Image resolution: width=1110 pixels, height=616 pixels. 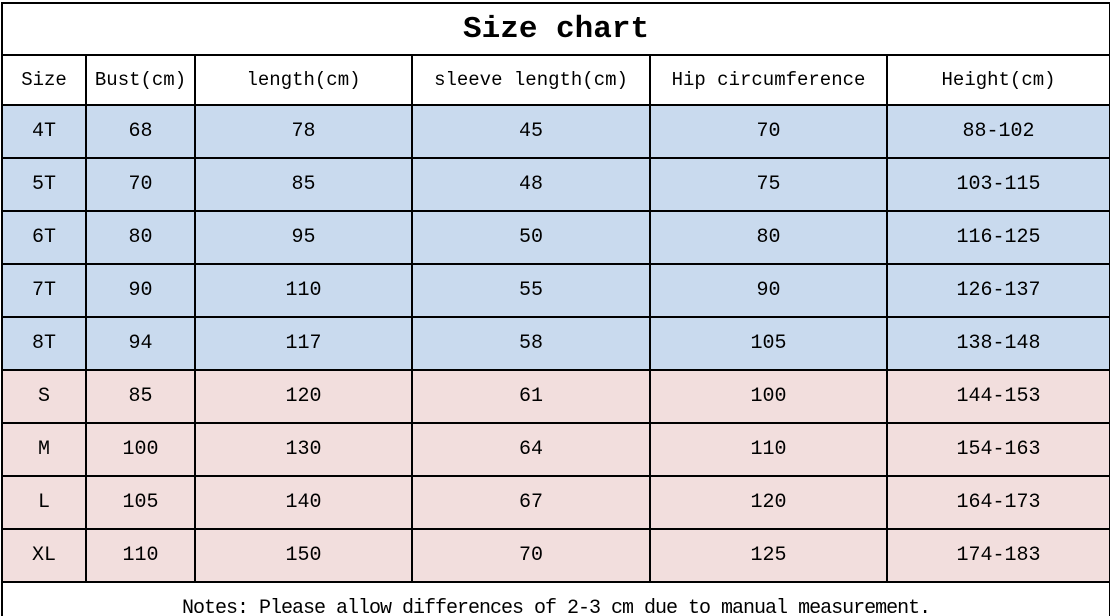 I want to click on table-cell: 174-183, so click(x=997, y=555).